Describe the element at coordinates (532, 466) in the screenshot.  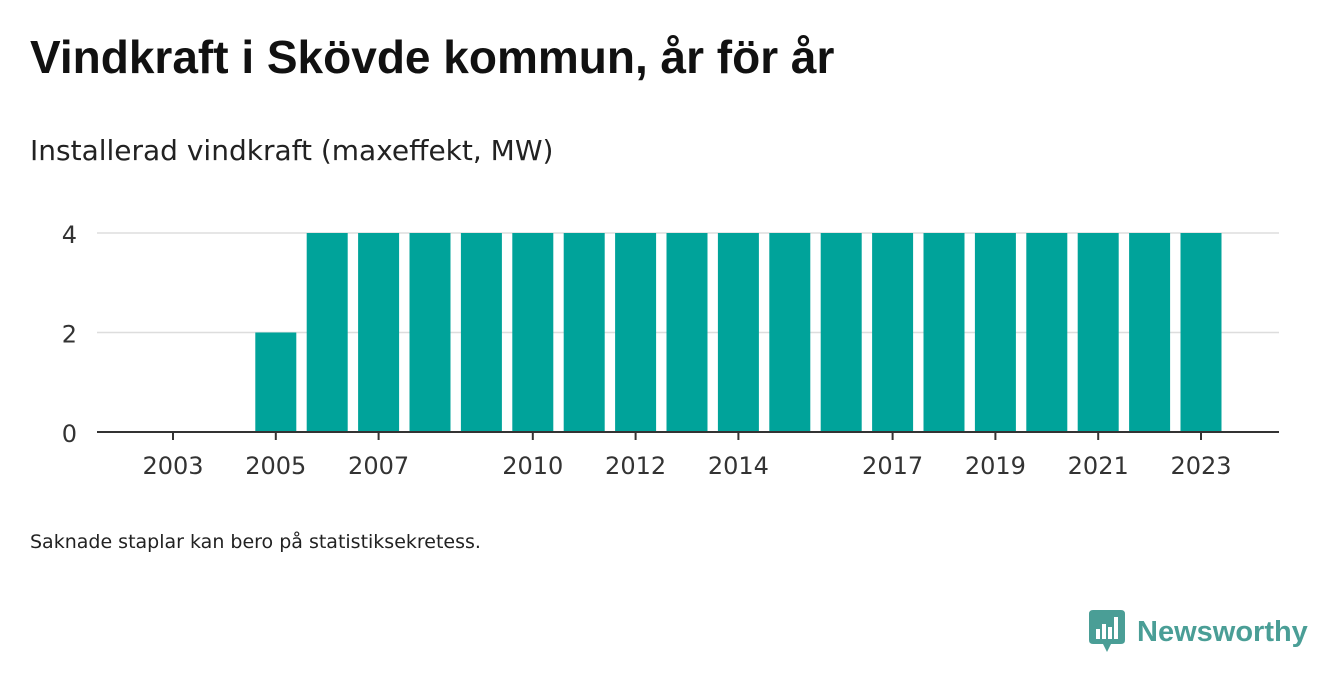
I see `x-tick-label: 2010` at that location.